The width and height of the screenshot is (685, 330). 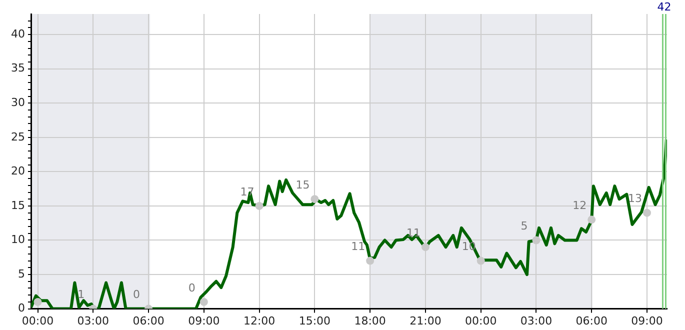 What do you see at coordinates (21, 273) in the screenshot?
I see `y-tick-label: 5` at bounding box center [21, 273].